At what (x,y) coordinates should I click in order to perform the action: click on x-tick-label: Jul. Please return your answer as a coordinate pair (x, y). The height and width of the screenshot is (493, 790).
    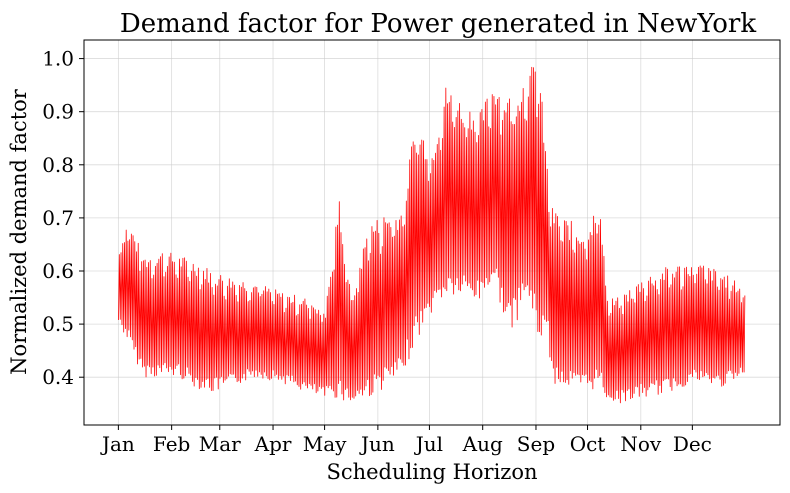
    Looking at the image, I should click on (428, 444).